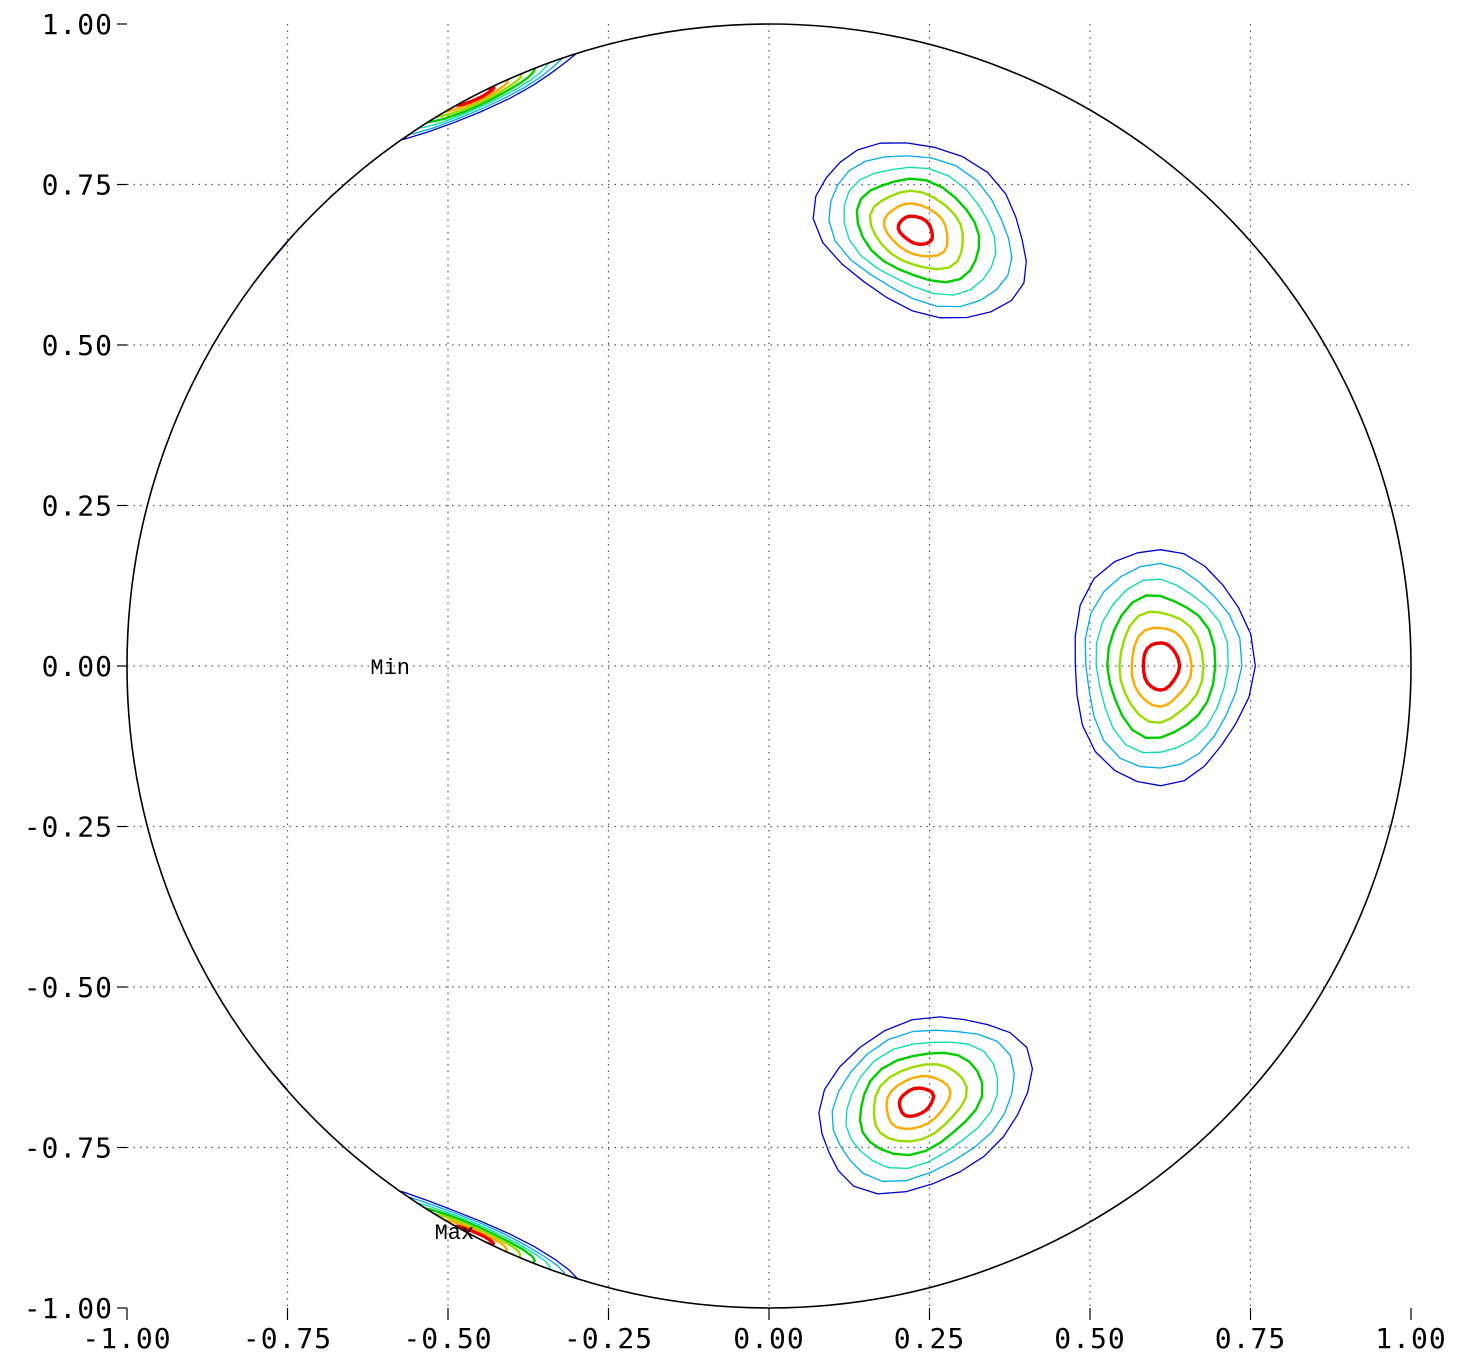 Image resolution: width=1470 pixels, height=1359 pixels. Describe the element at coordinates (68, 827) in the screenshot. I see `y-tick-label-5: -0.25` at that location.